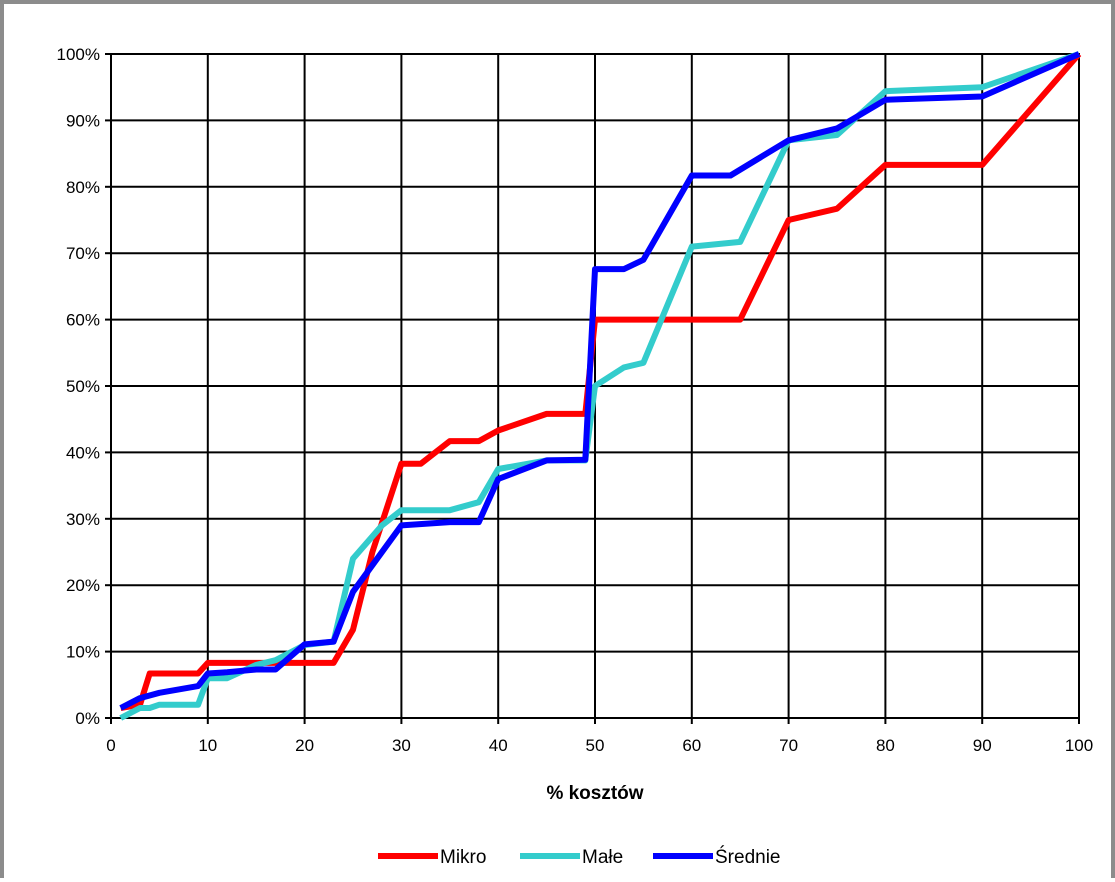  I want to click on y-tick-label: 80%, so click(83, 187).